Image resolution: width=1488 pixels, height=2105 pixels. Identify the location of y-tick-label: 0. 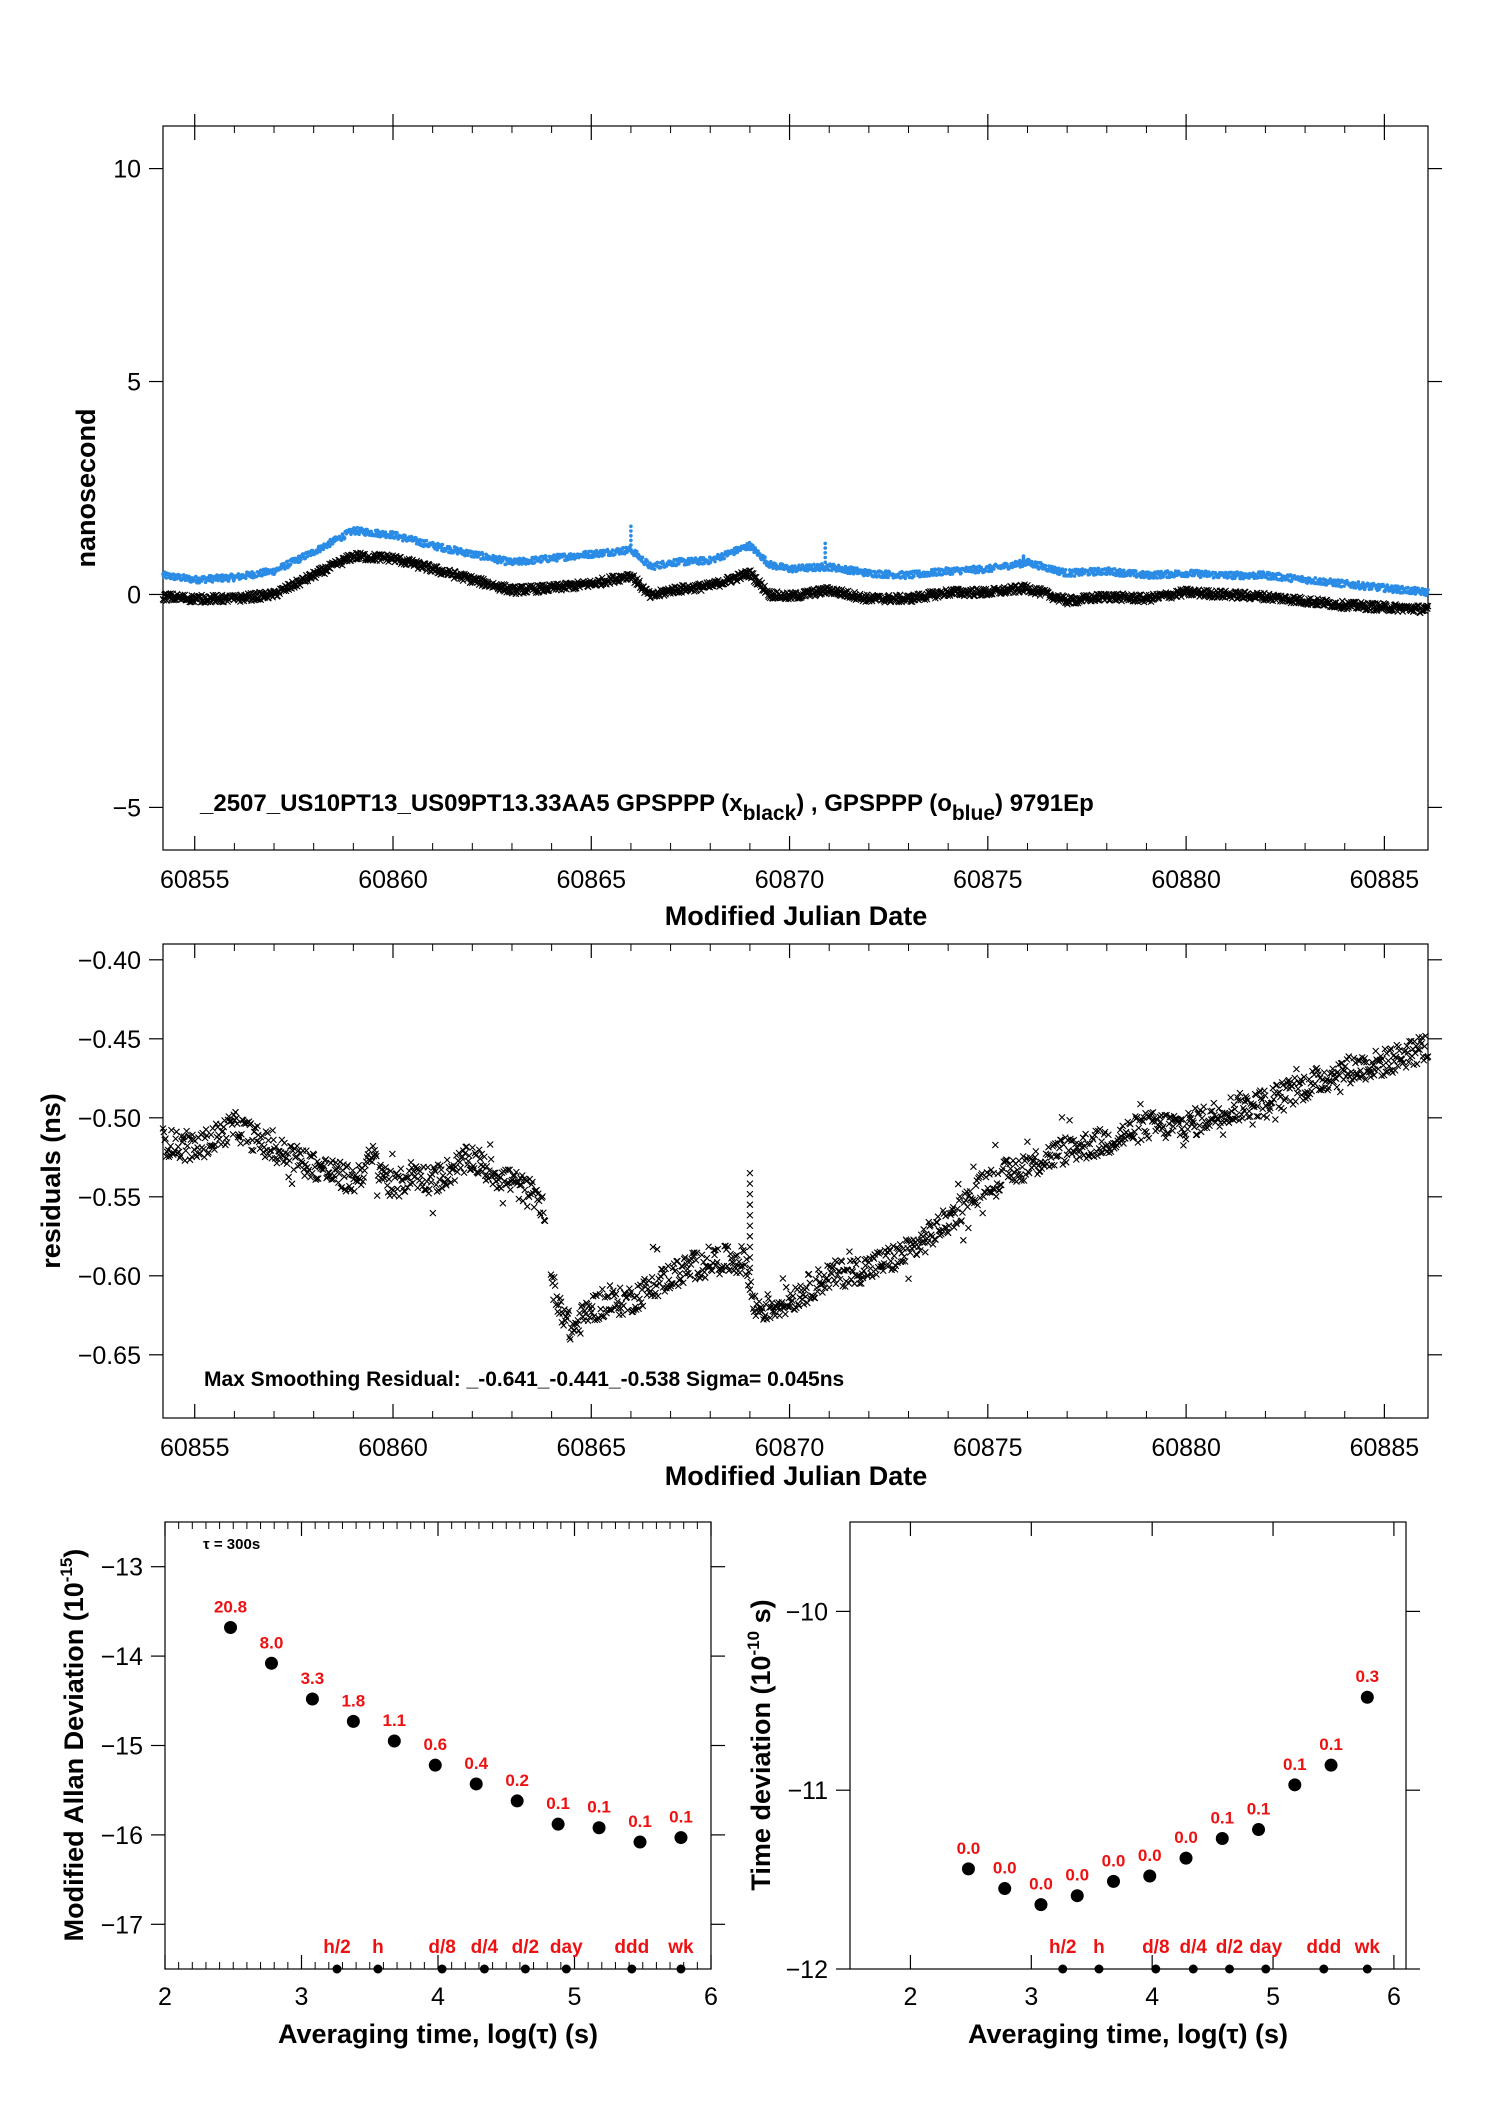
(134, 595).